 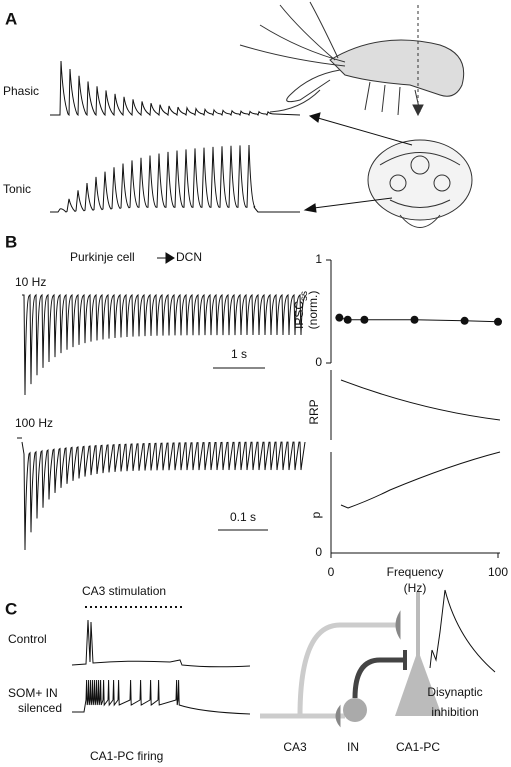 What do you see at coordinates (189, 257) in the screenshot?
I see `connection-label: DCN` at bounding box center [189, 257].